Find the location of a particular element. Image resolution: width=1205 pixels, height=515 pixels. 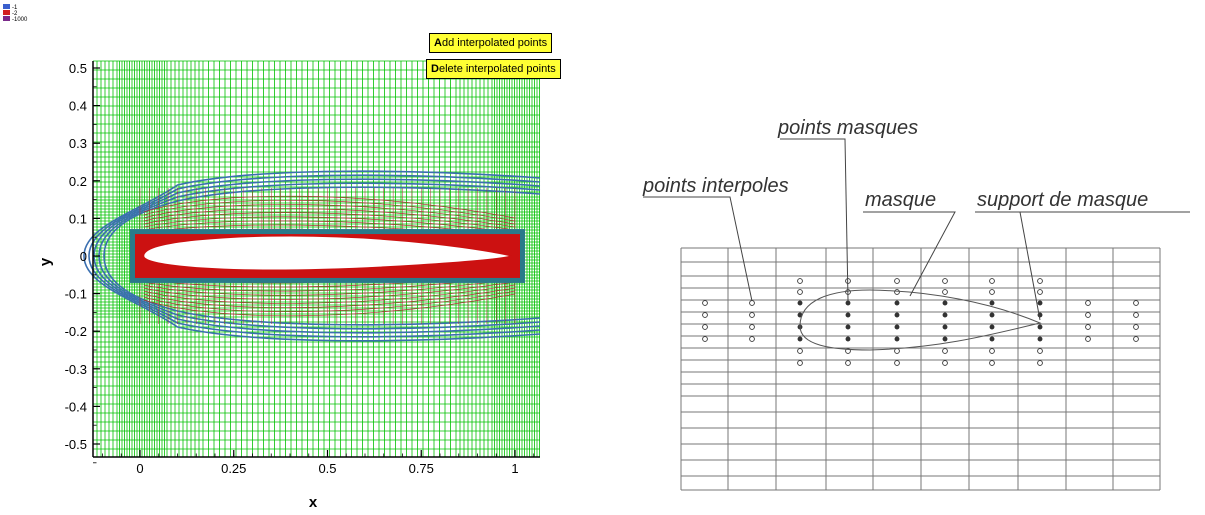

add-button-label: dd interpolated points is located at coordinates (494, 43).